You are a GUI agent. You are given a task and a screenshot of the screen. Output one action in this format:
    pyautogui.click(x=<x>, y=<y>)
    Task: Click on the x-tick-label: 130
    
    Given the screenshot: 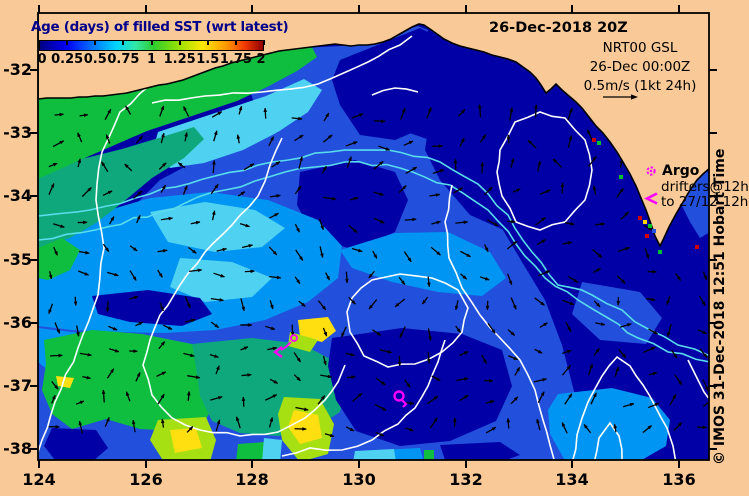 What is the action you would take?
    pyautogui.click(x=359, y=479)
    